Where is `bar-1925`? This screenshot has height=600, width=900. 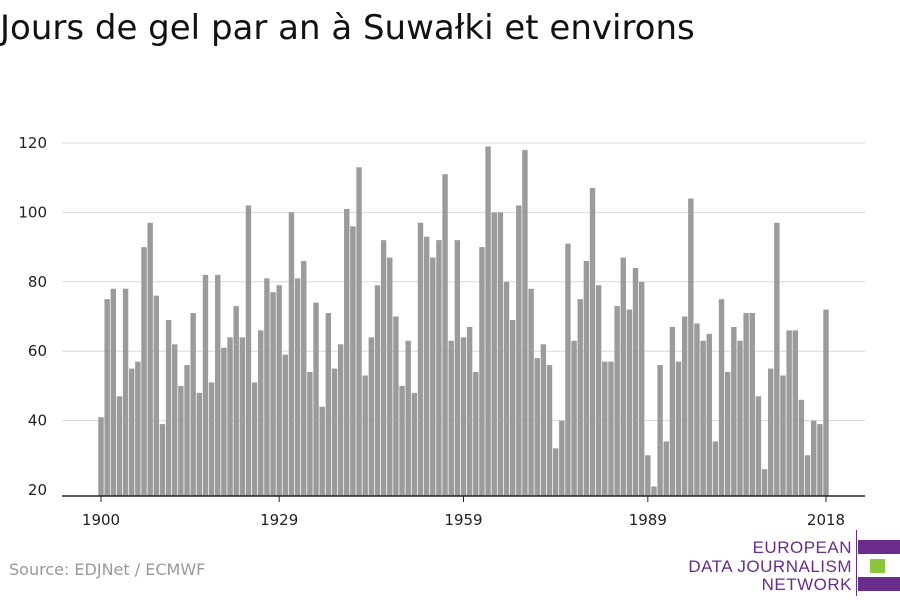
bar-1925 is located at coordinates (254, 439).